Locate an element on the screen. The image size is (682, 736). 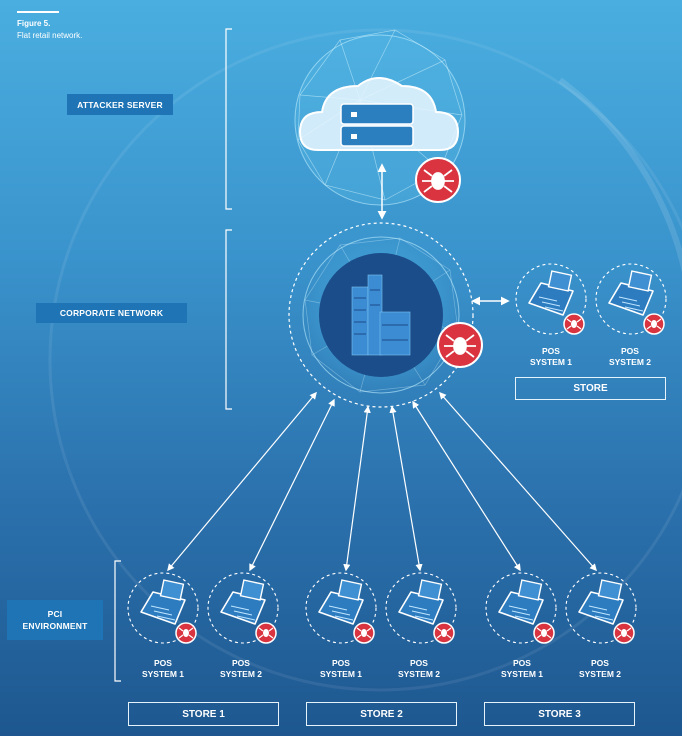
figure-number: Figure 5. is located at coordinates (34, 23).